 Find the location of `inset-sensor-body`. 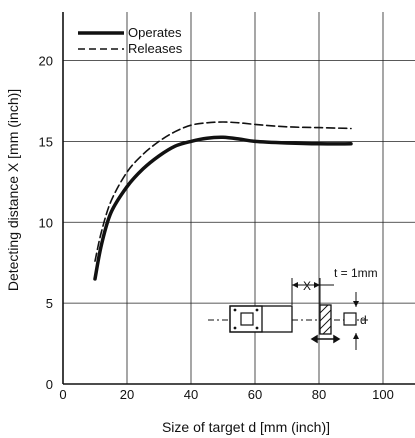

inset-sensor-body is located at coordinates (261, 319).